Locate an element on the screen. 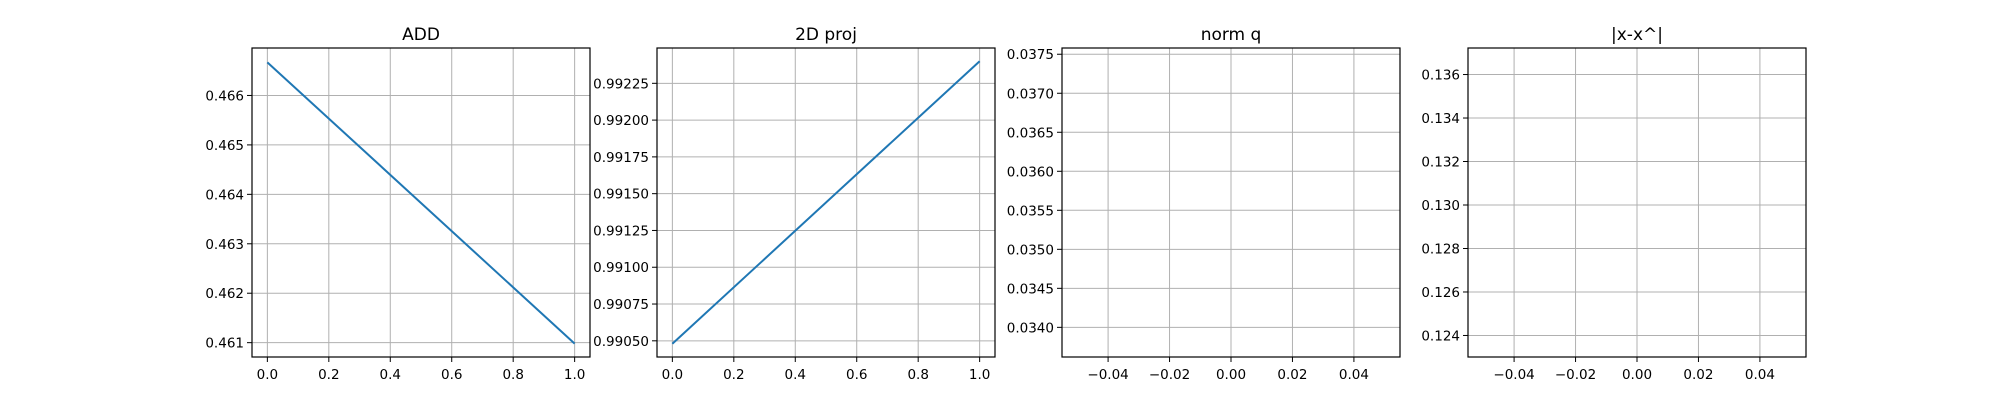  y-tick-label: 0.124 is located at coordinates (1440, 336).